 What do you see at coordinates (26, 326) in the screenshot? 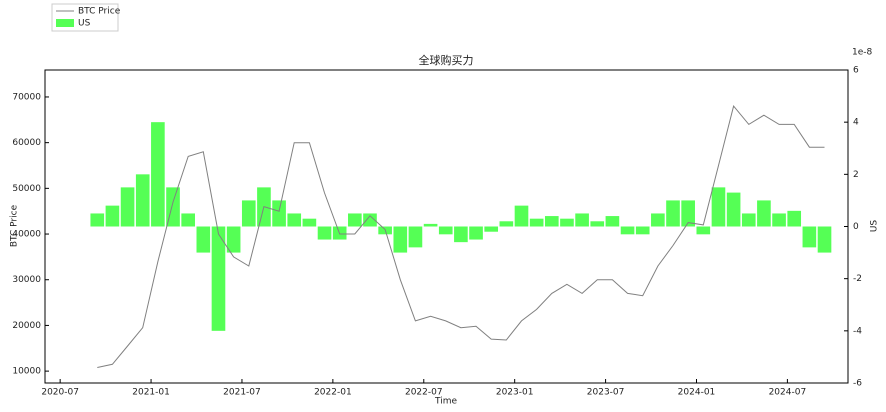
I see `y-tick-label: 20000` at bounding box center [26, 326].